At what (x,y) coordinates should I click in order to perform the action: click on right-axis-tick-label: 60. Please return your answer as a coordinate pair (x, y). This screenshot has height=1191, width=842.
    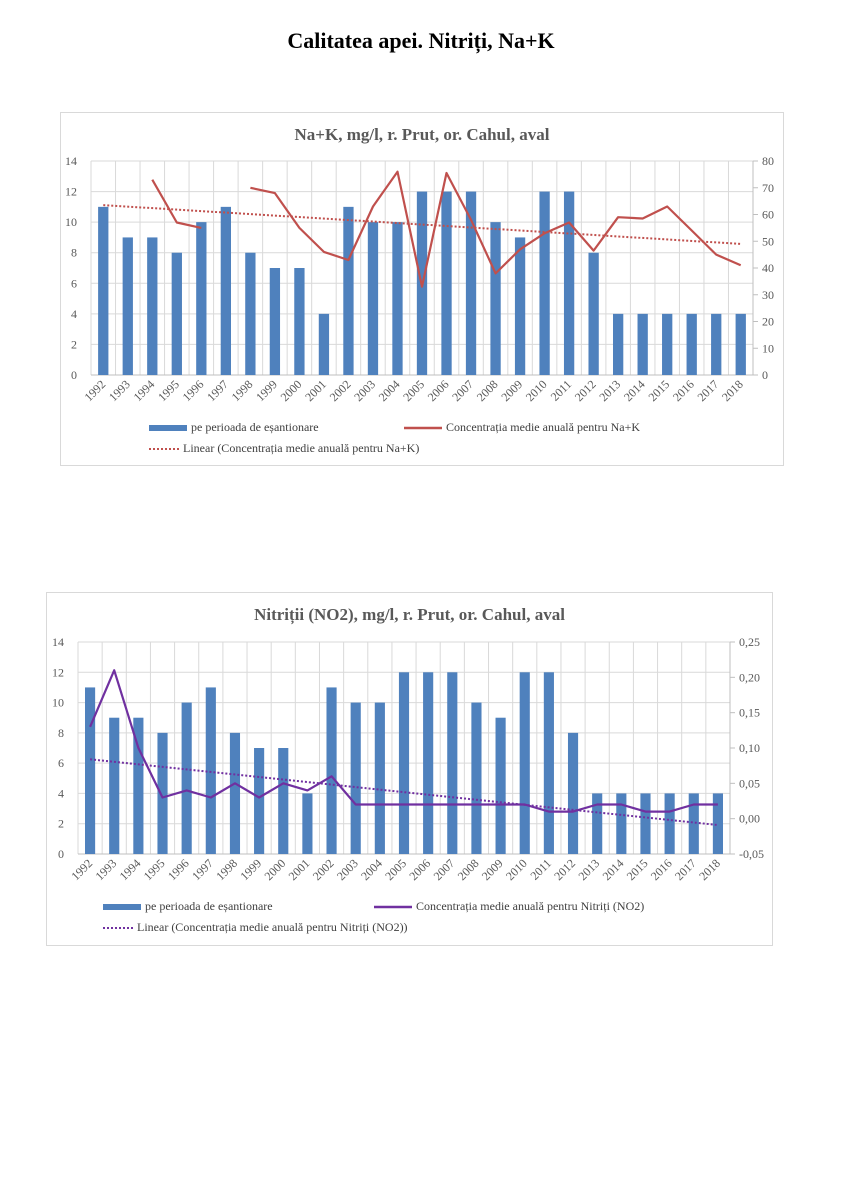
    Looking at the image, I should click on (768, 215).